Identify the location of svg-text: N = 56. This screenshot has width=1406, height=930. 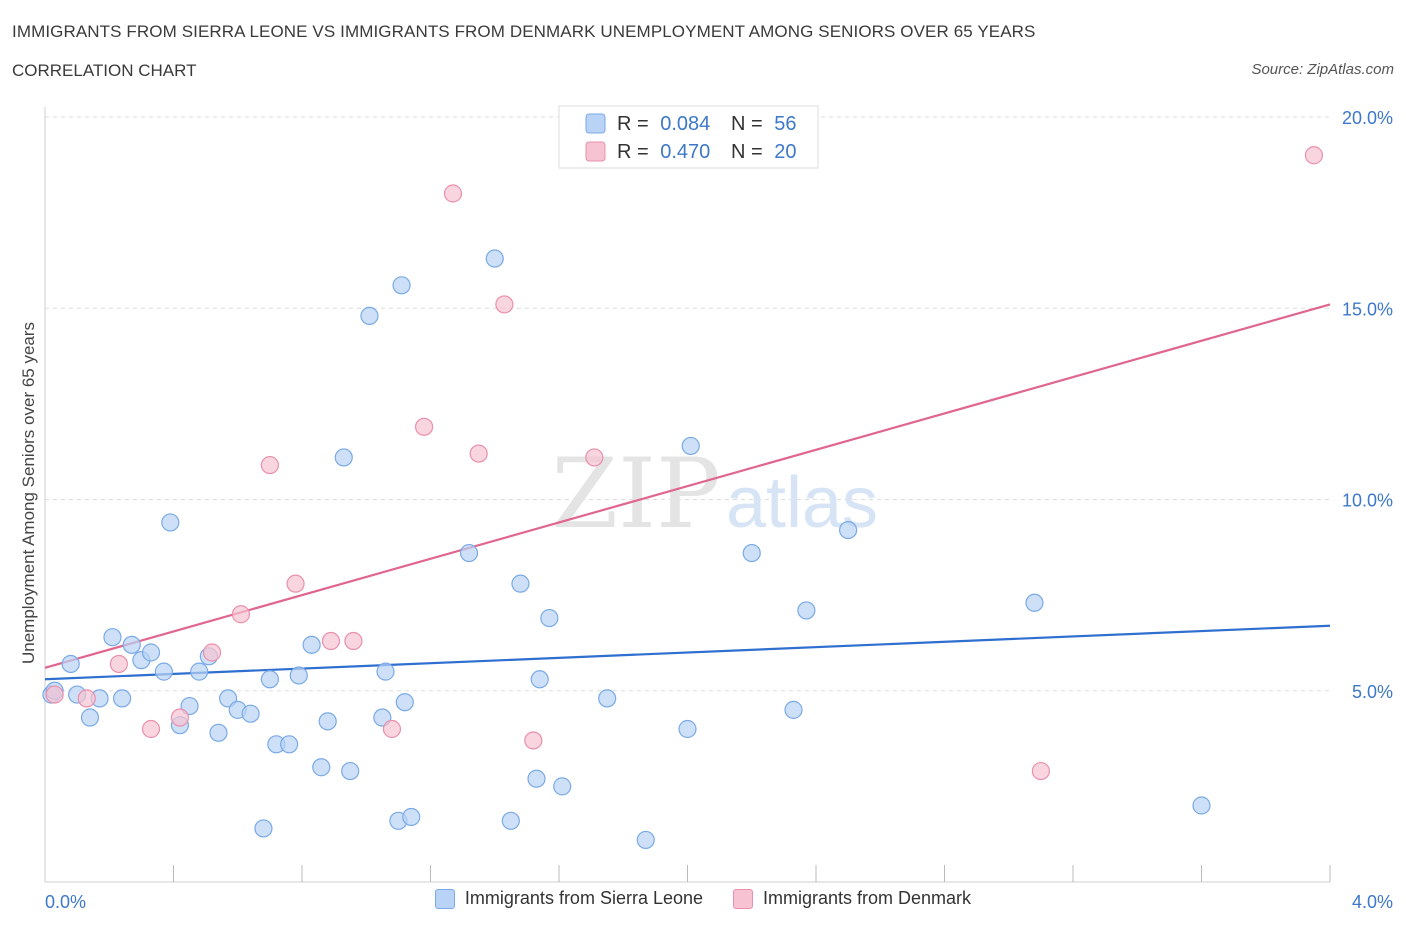
(764, 124).